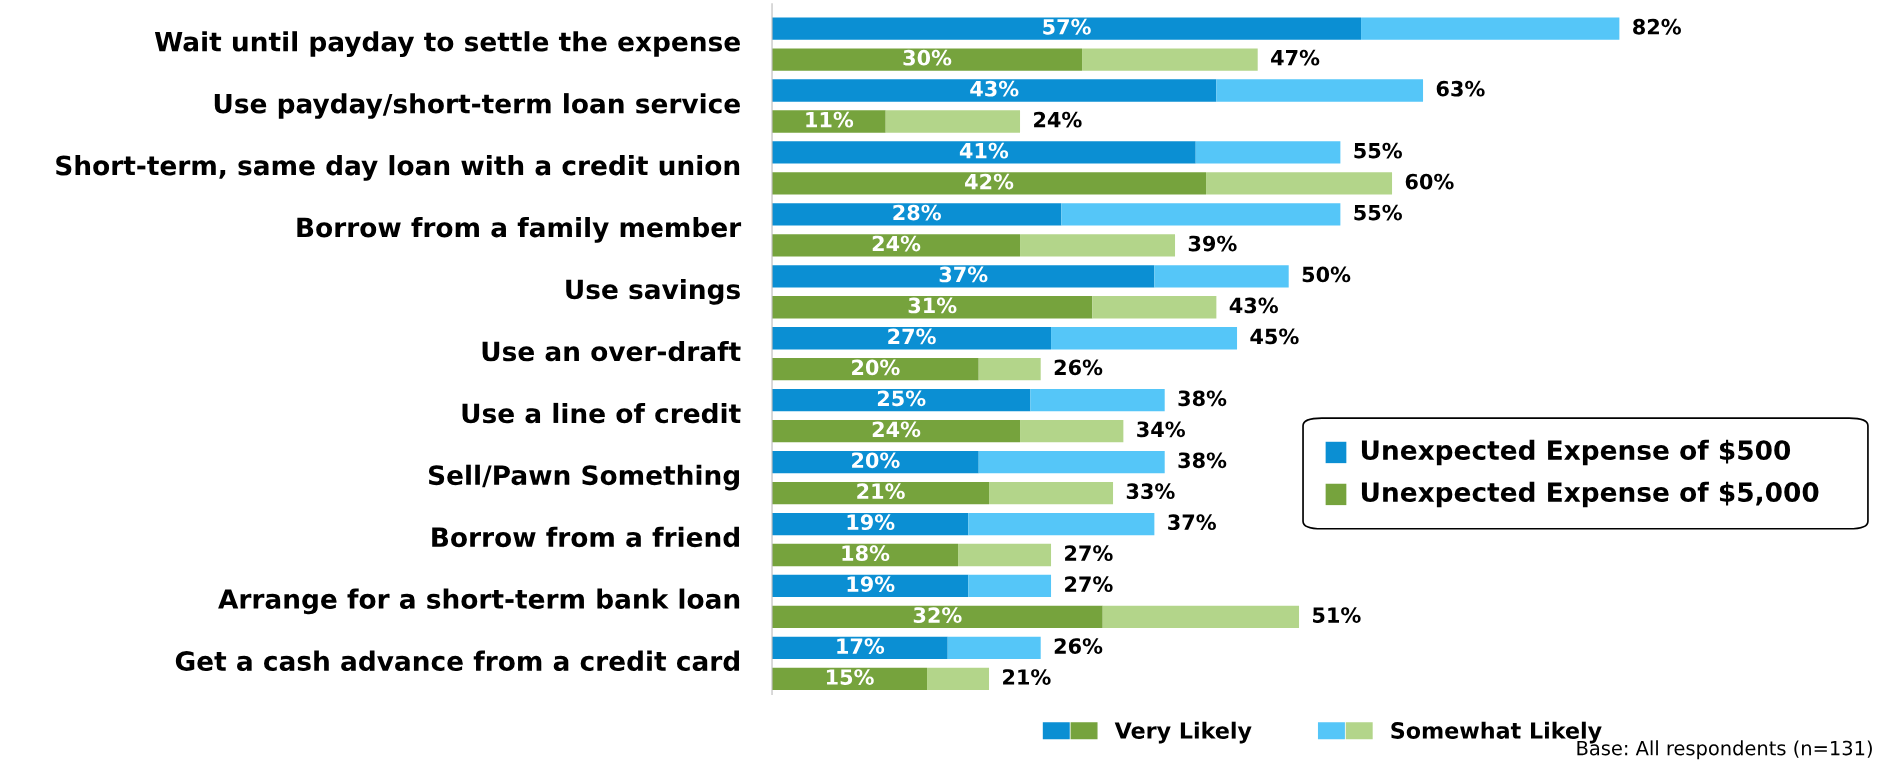 The width and height of the screenshot is (1883, 763). What do you see at coordinates (1337, 615) in the screenshot?
I see `total-label: 51%` at bounding box center [1337, 615].